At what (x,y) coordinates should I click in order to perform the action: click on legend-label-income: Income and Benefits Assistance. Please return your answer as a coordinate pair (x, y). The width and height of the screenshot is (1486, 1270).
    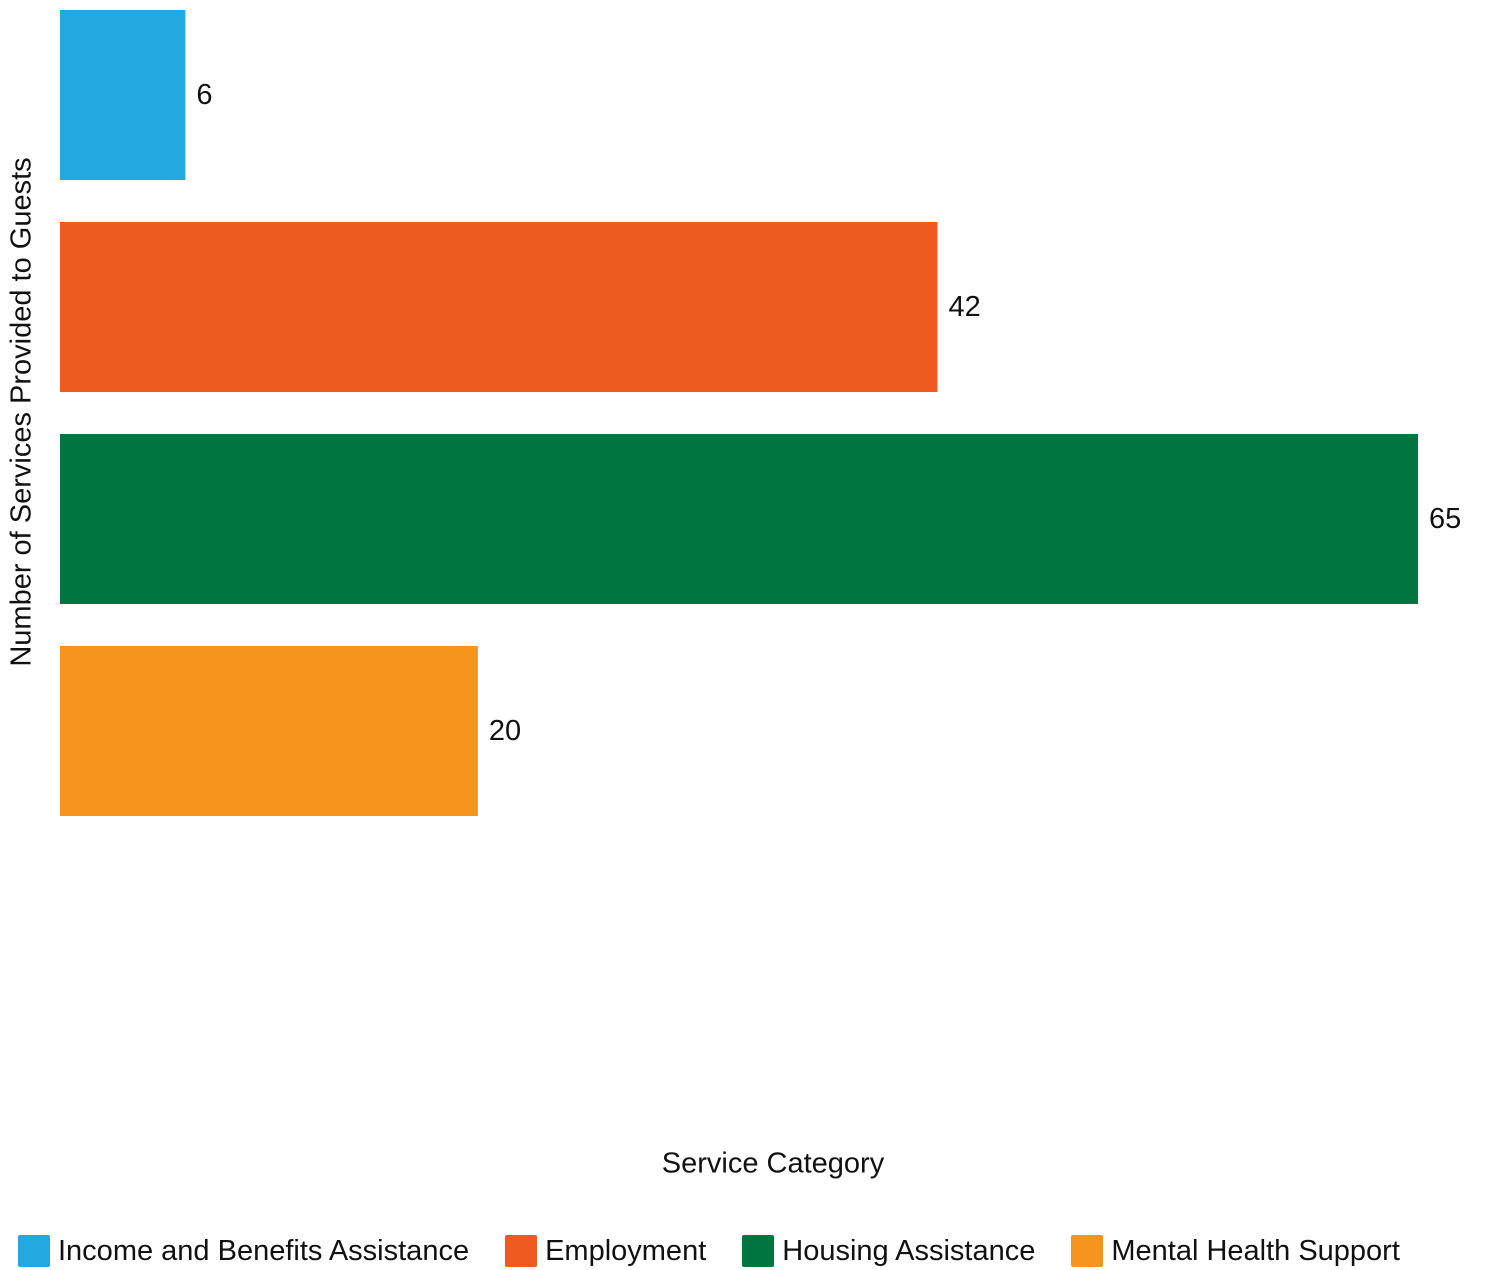
    Looking at the image, I should click on (264, 1250).